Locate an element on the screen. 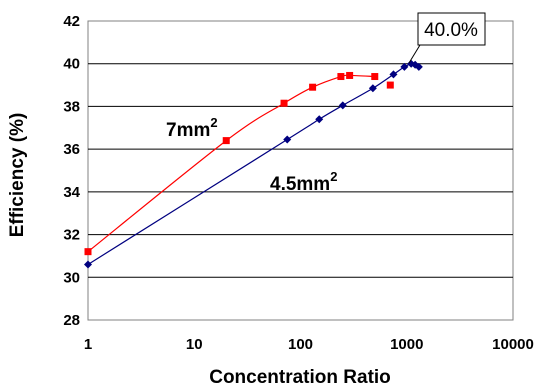  x-tick-label: 10000 is located at coordinates (513, 344).